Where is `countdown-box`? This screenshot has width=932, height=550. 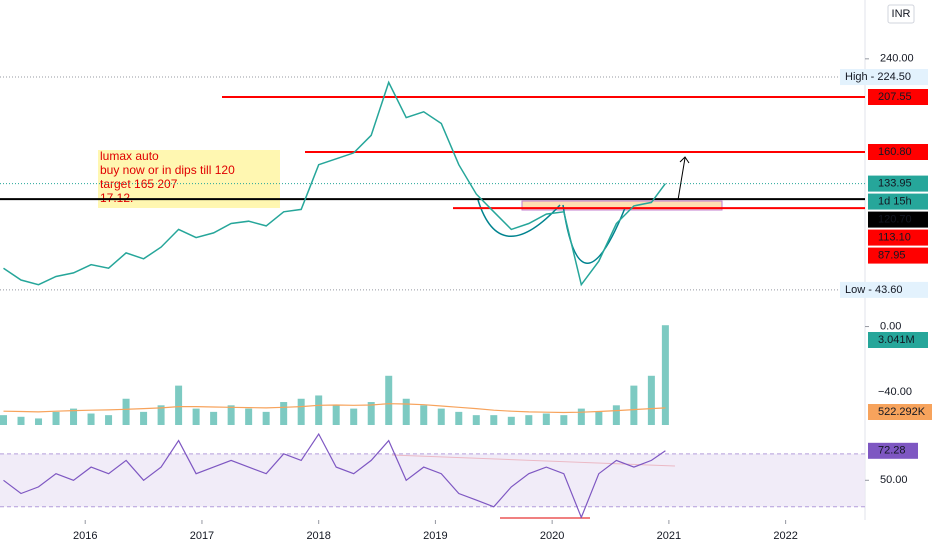
countdown-box is located at coordinates (898, 201).